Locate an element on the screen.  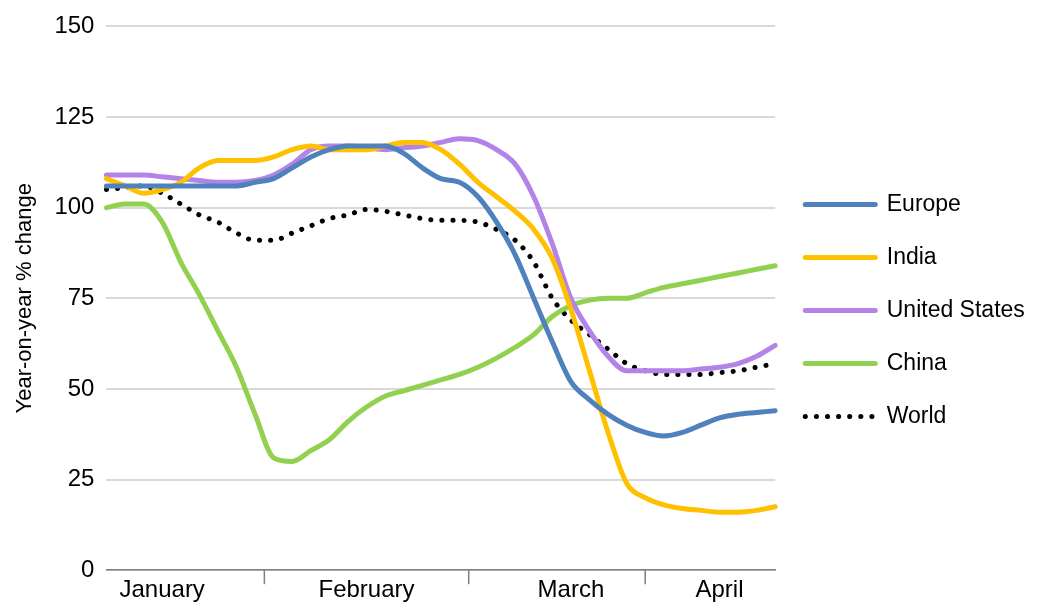
y-tick-label: 100 is located at coordinates (74, 206).